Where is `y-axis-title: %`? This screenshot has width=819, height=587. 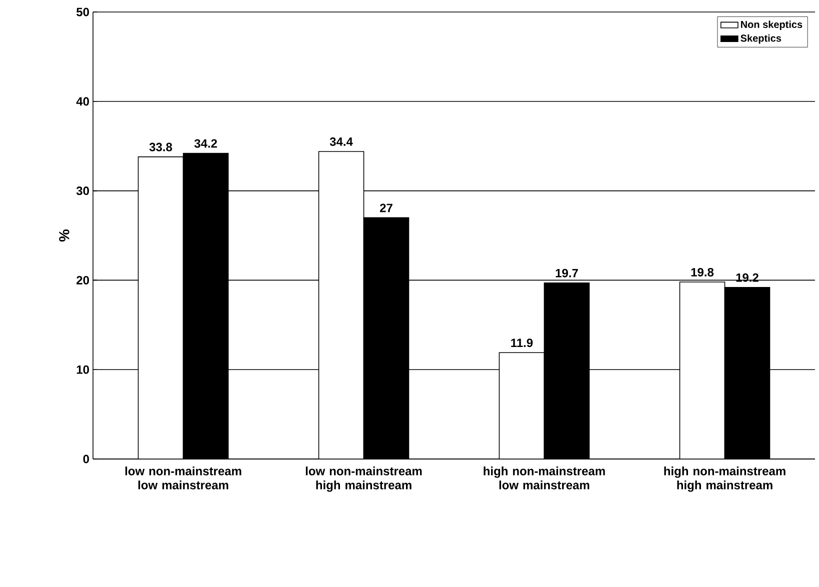 y-axis-title: % is located at coordinates (64, 235).